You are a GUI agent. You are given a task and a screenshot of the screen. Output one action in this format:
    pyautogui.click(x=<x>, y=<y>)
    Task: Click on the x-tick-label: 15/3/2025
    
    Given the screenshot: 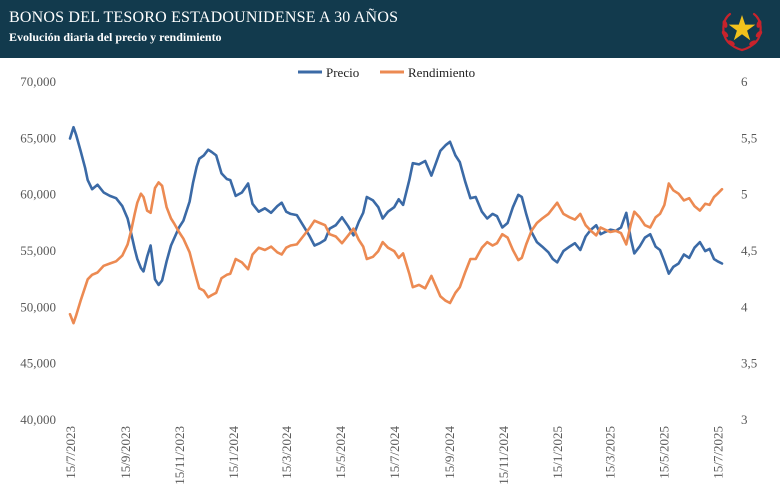 What is the action you would take?
    pyautogui.click(x=609, y=452)
    